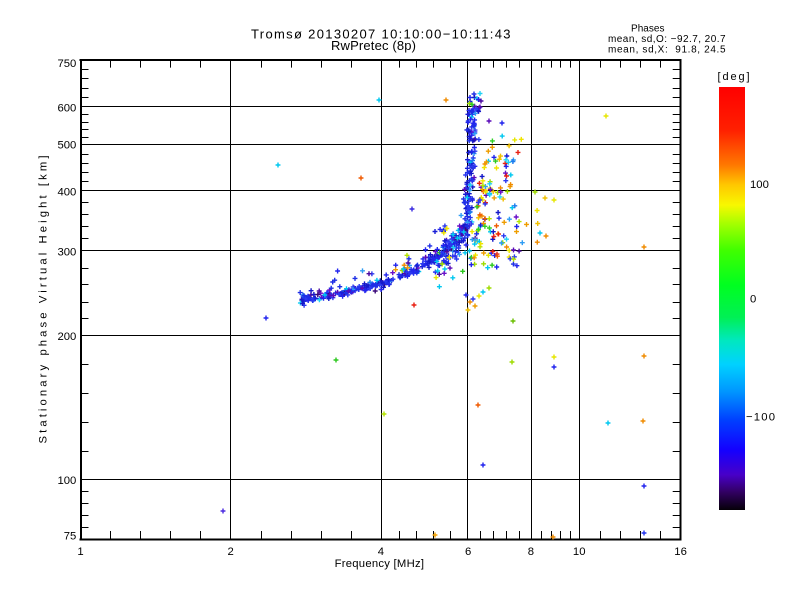 The width and height of the screenshot is (800, 600). Describe the element at coordinates (66, 64) in the screenshot. I see `svg-text: 750` at that location.